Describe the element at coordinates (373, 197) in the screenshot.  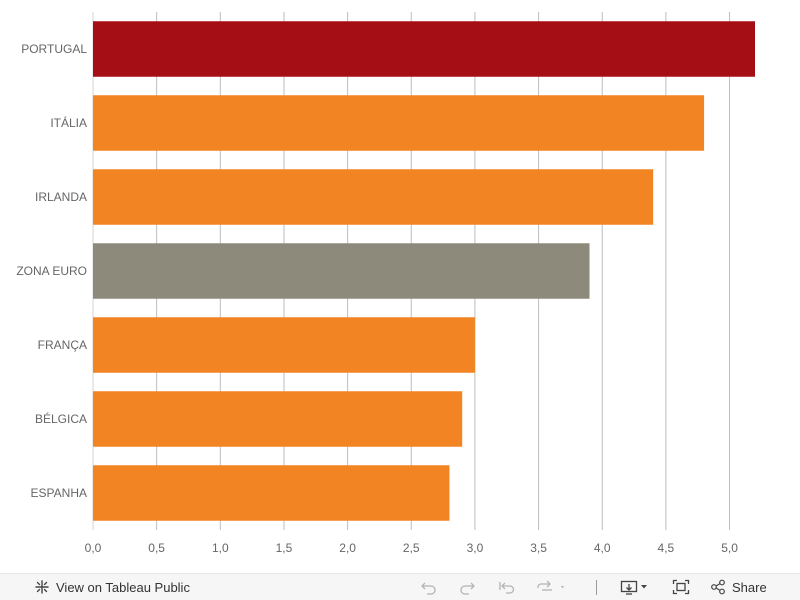
I see `bar-irlanda` at that location.